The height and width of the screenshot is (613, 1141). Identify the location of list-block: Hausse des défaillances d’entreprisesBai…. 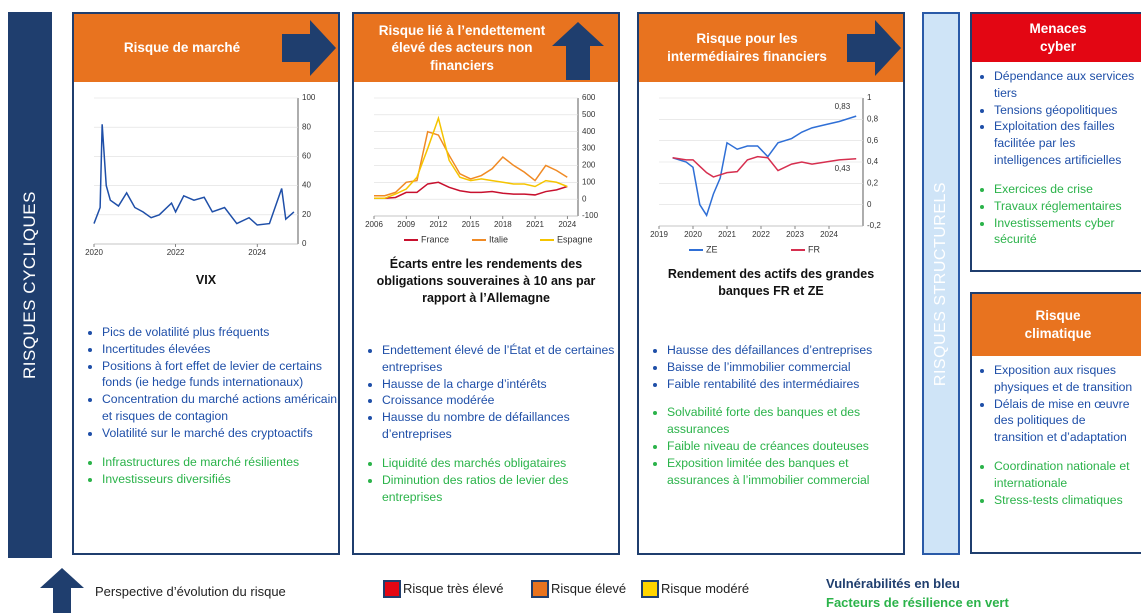
(771, 415).